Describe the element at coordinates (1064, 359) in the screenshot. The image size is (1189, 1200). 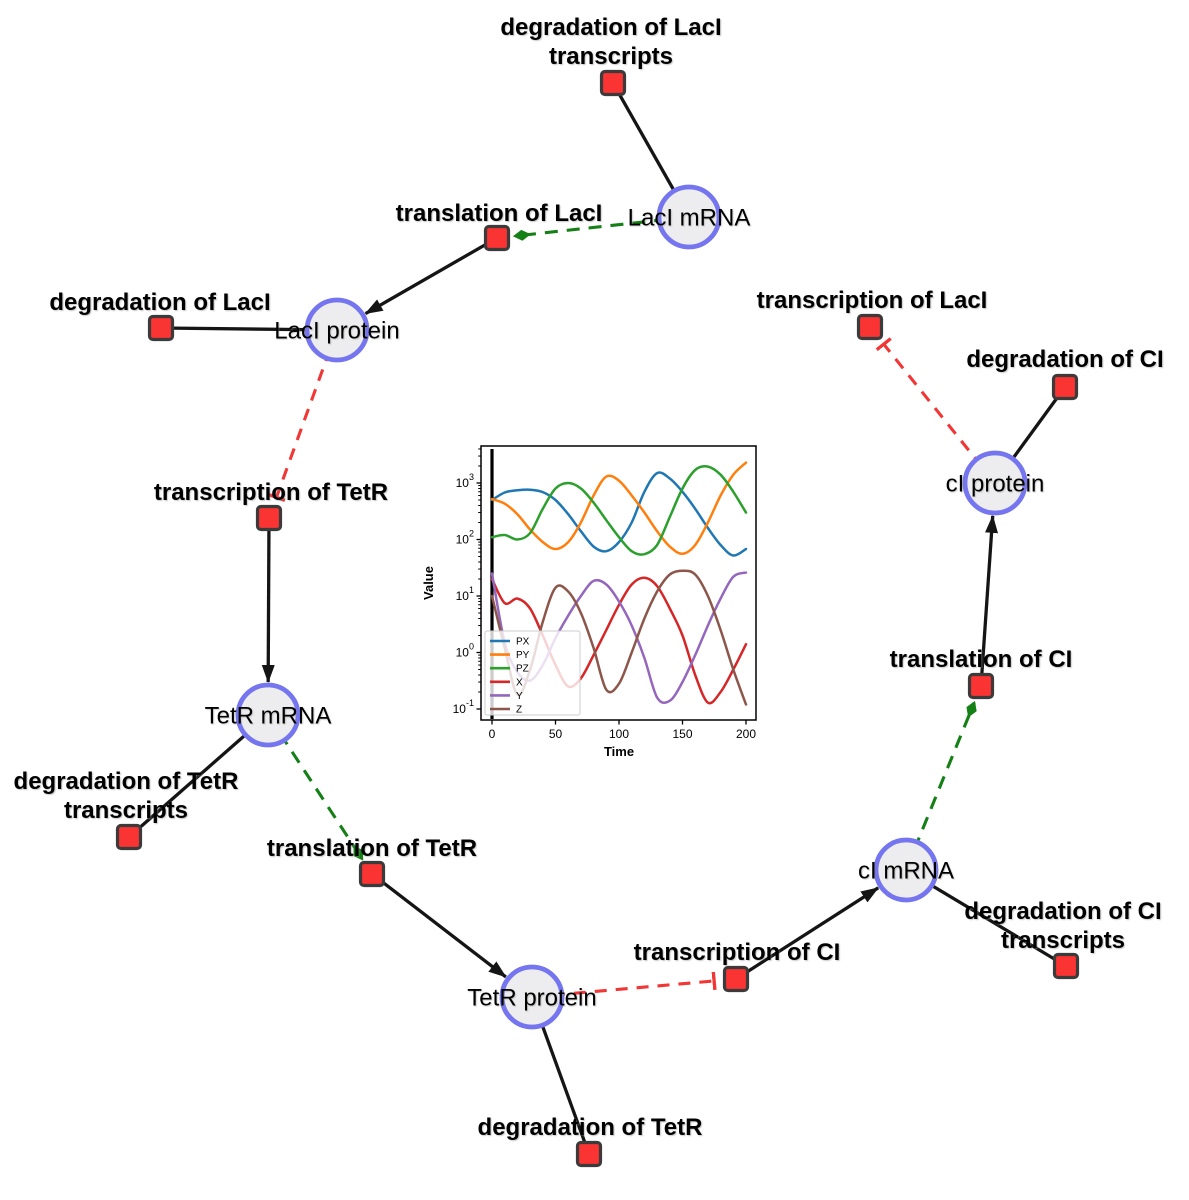
I see `reaction-label-degradation-ci: degradation of CI` at that location.